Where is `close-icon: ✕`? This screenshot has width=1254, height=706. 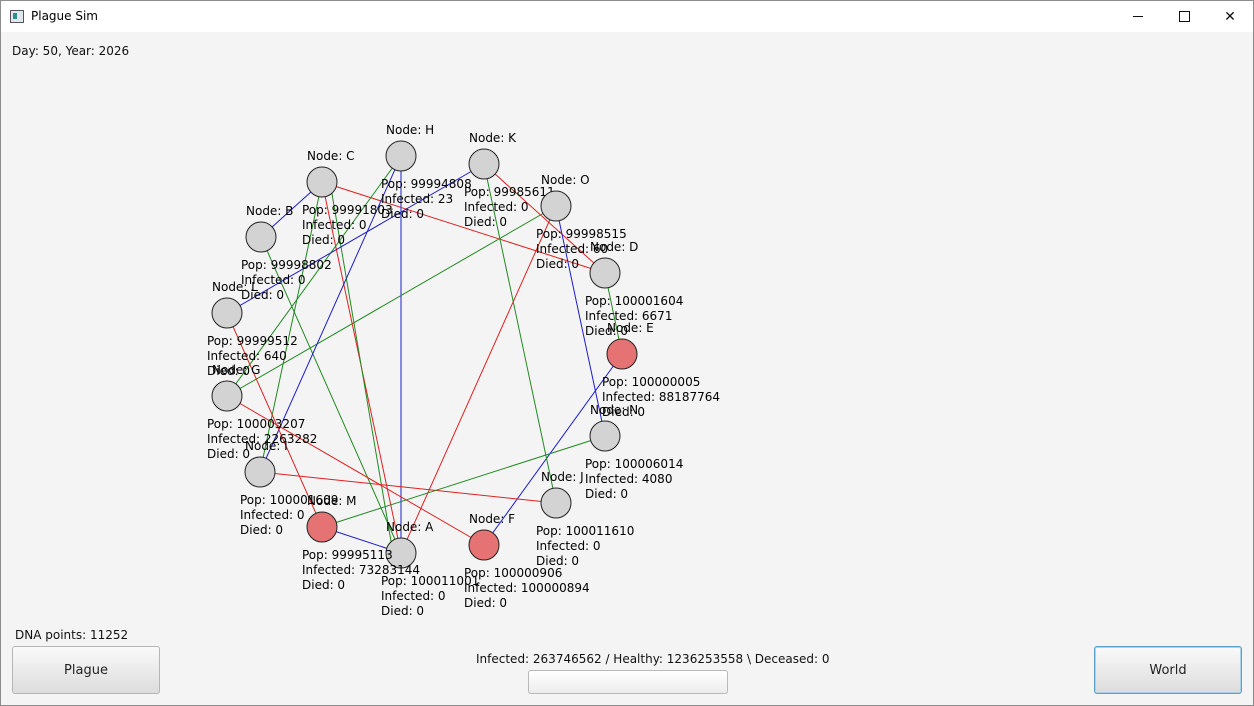 close-icon: ✕ is located at coordinates (1230, 16).